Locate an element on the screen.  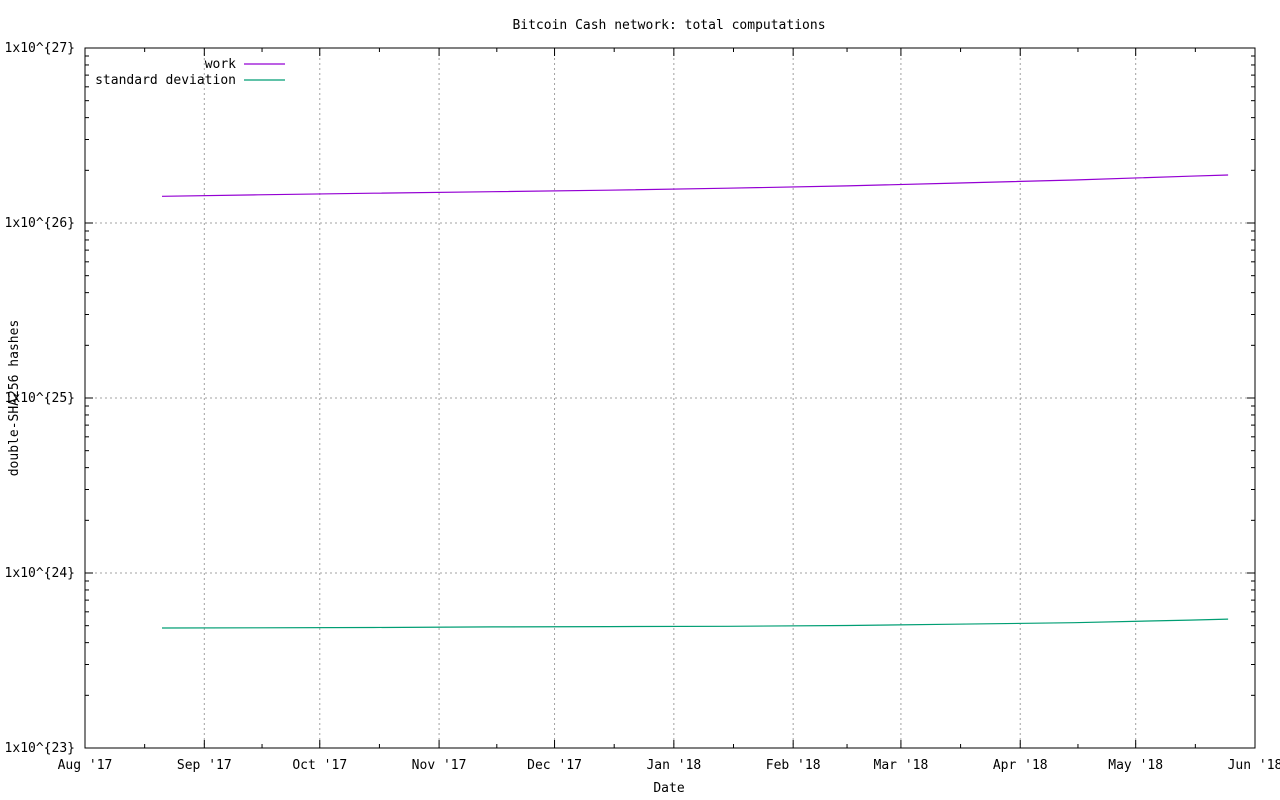
legend-label-standard-deviation: standard deviation is located at coordinates (165, 80).